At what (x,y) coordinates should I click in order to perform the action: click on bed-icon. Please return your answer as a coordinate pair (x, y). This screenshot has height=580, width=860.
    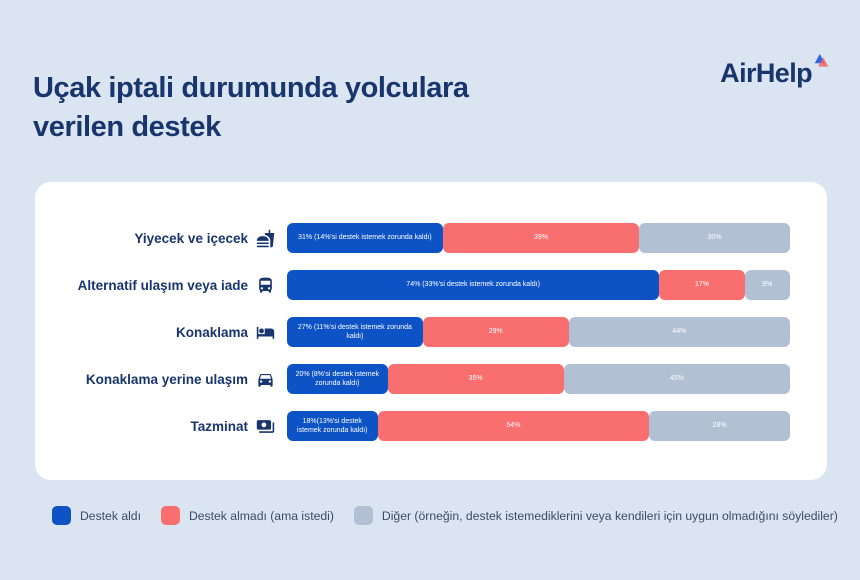
    Looking at the image, I should click on (265, 332).